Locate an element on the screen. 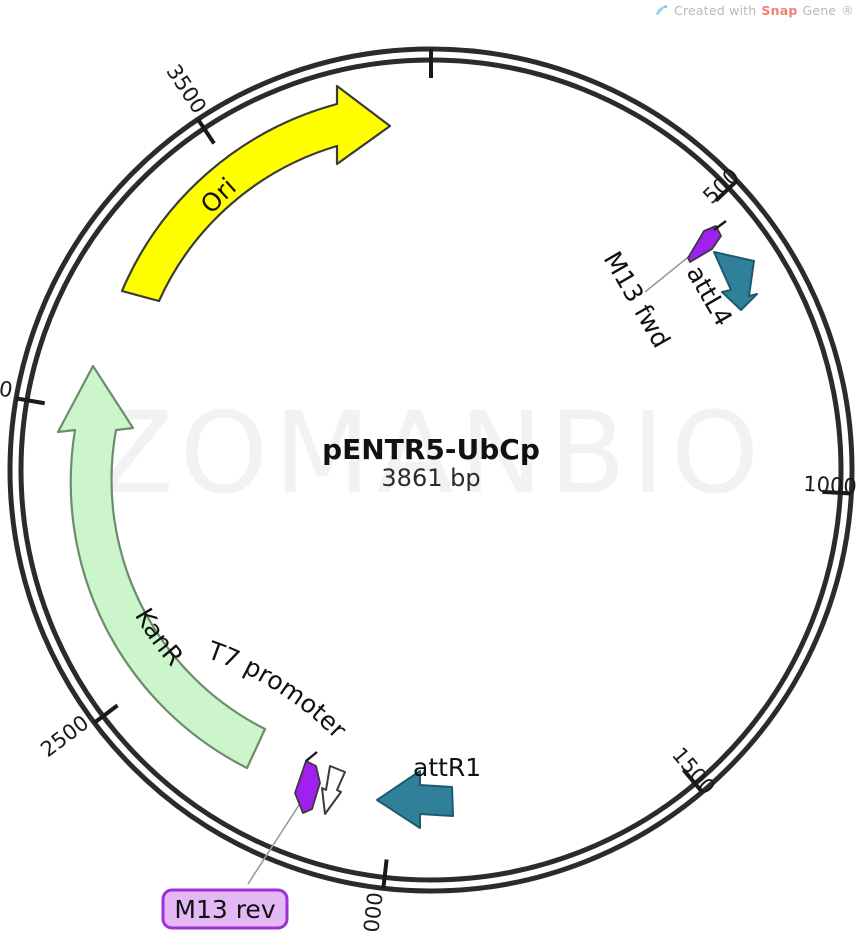 The height and width of the screenshot is (934, 862). primer-label-m13-fwd: M13 fwd is located at coordinates (637, 300).